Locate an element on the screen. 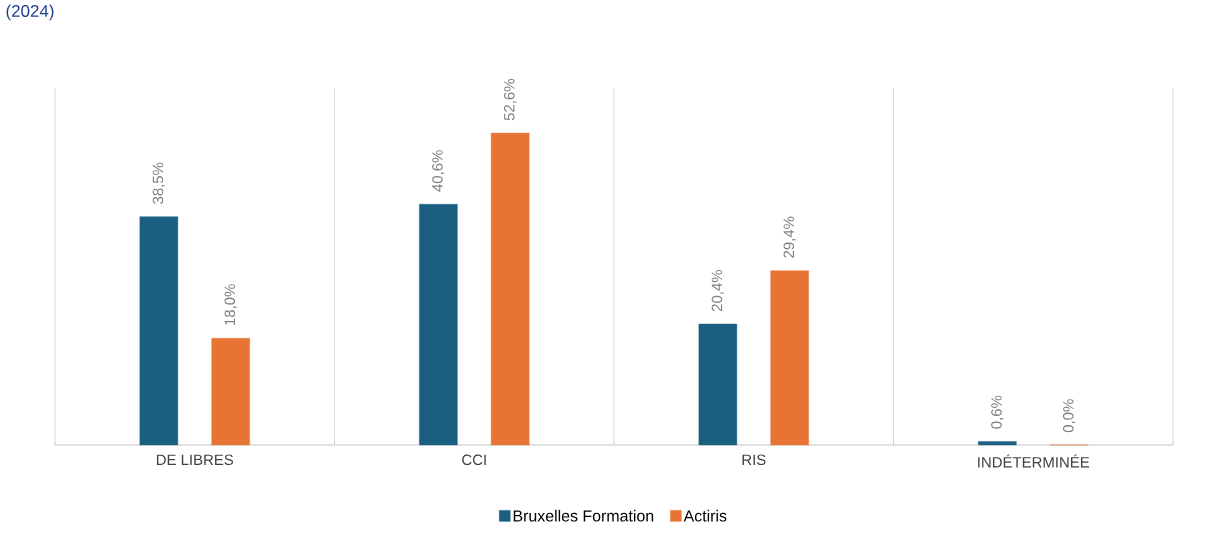  chart-title: (2024) is located at coordinates (30, 12).